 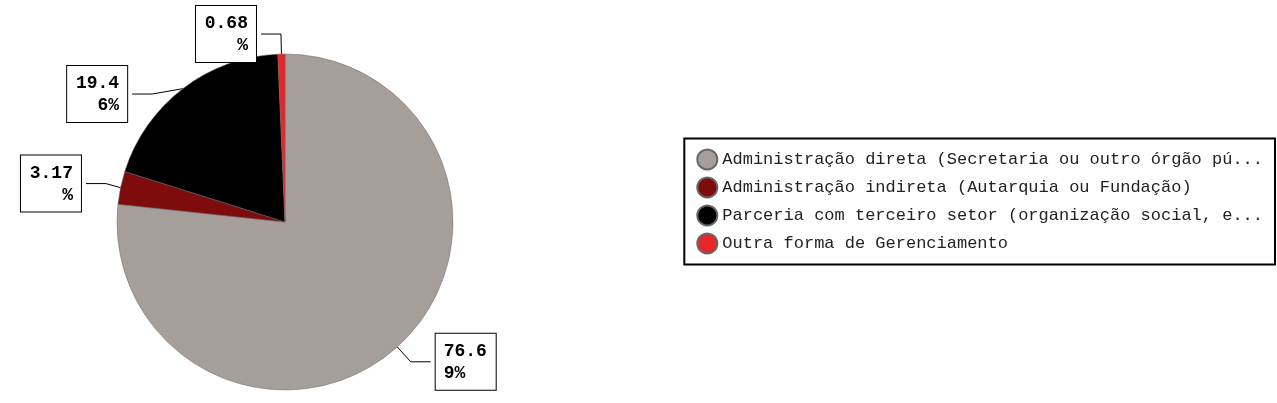 I want to click on data-label: 19.46%, so click(x=97, y=94).